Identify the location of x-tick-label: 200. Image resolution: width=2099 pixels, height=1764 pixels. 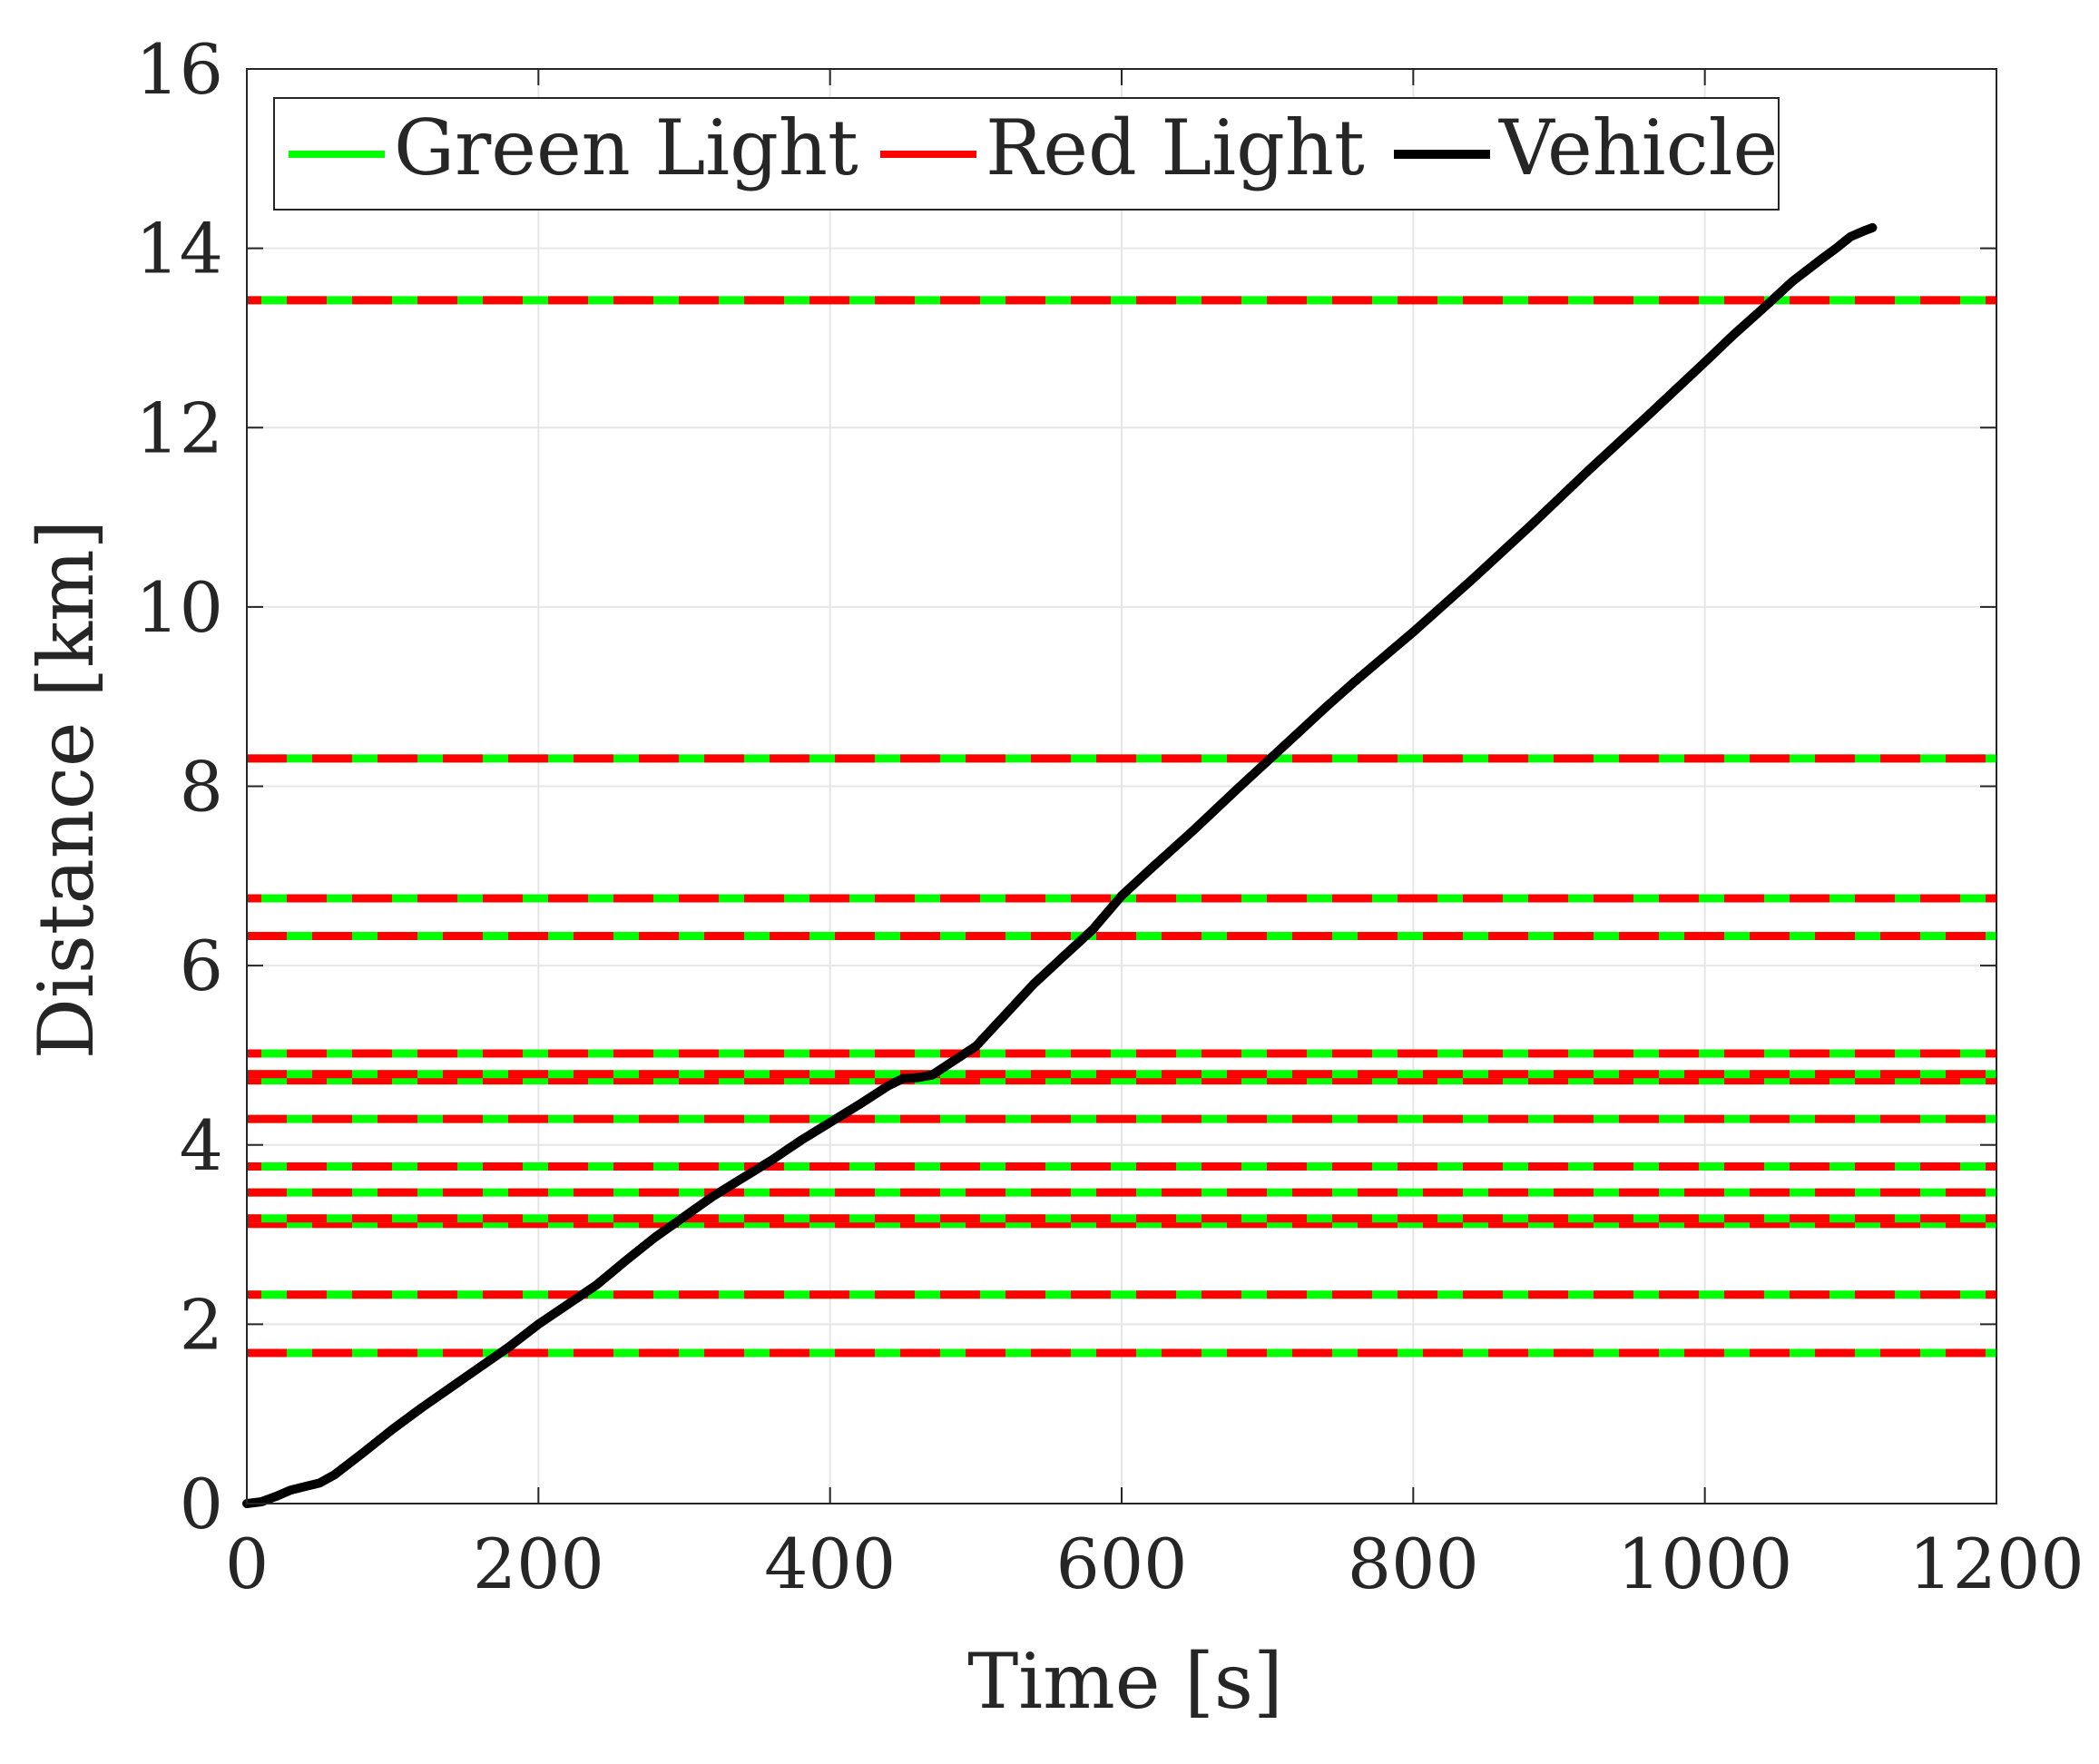
(538, 1564).